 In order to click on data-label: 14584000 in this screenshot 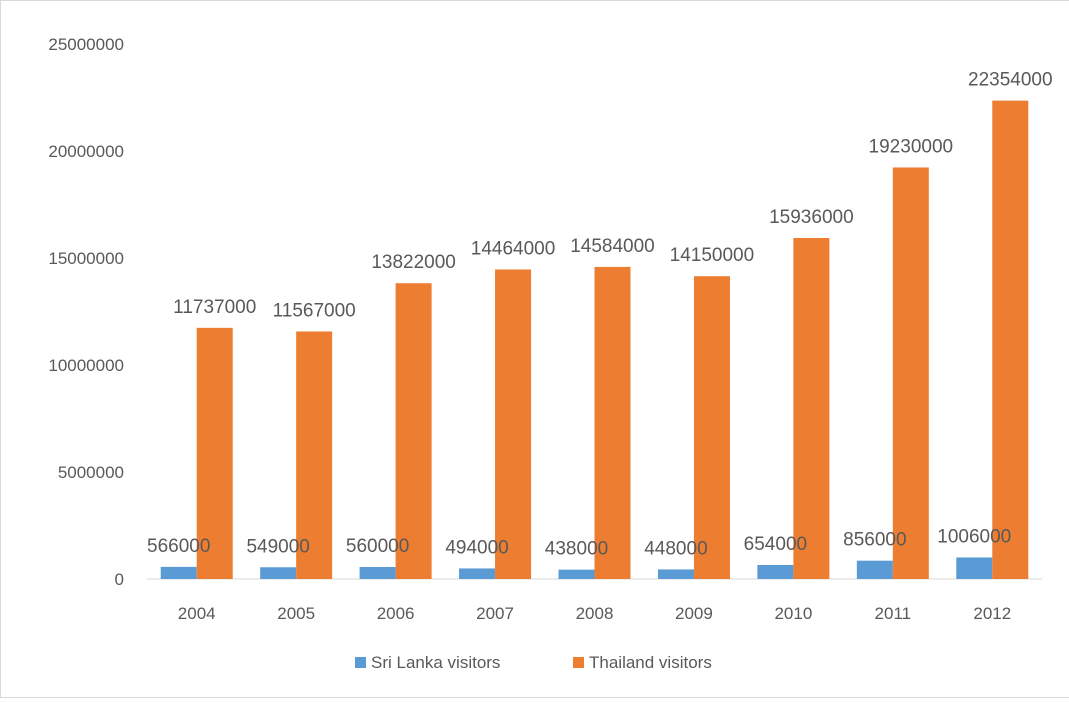, I will do `click(612, 246)`.